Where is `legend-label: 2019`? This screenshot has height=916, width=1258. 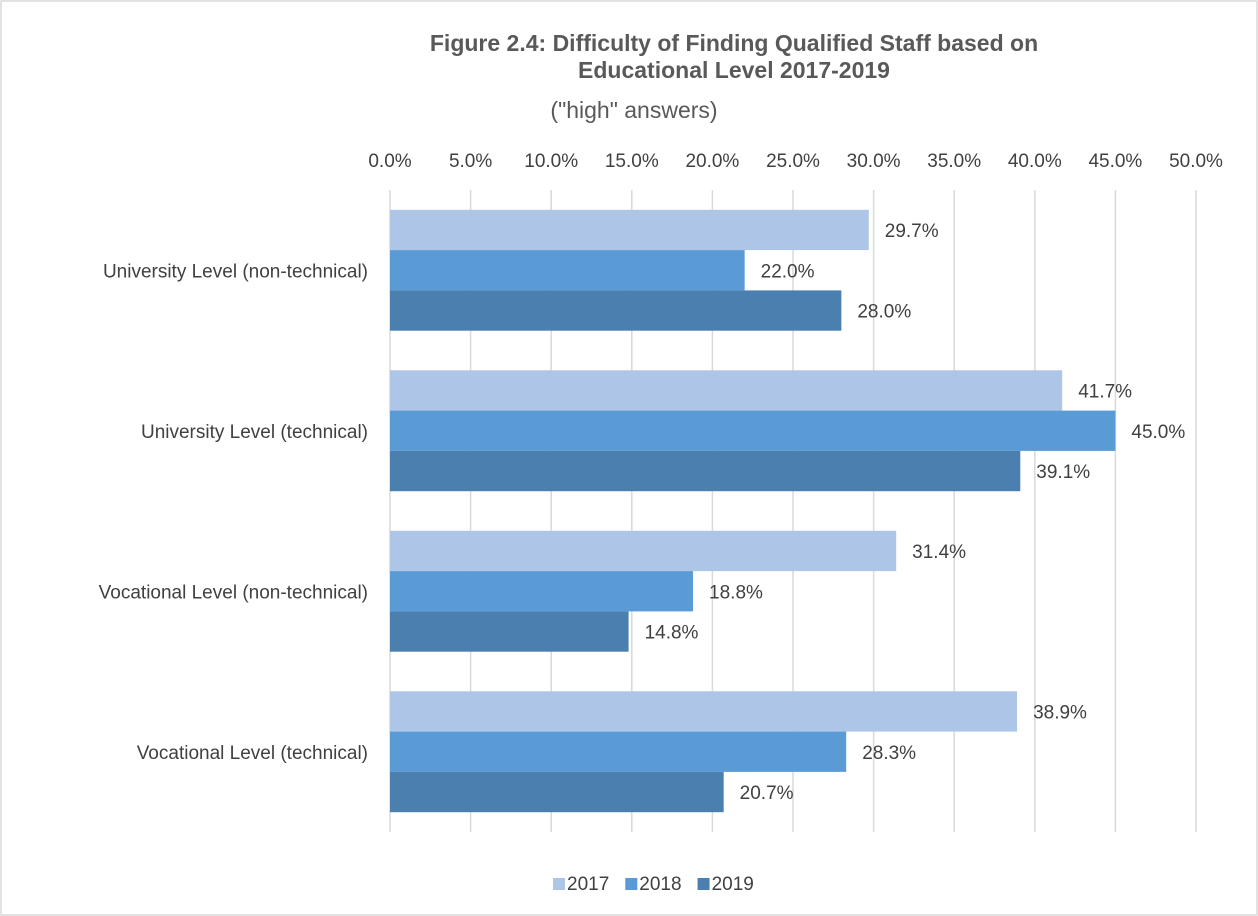
legend-label: 2019 is located at coordinates (733, 884).